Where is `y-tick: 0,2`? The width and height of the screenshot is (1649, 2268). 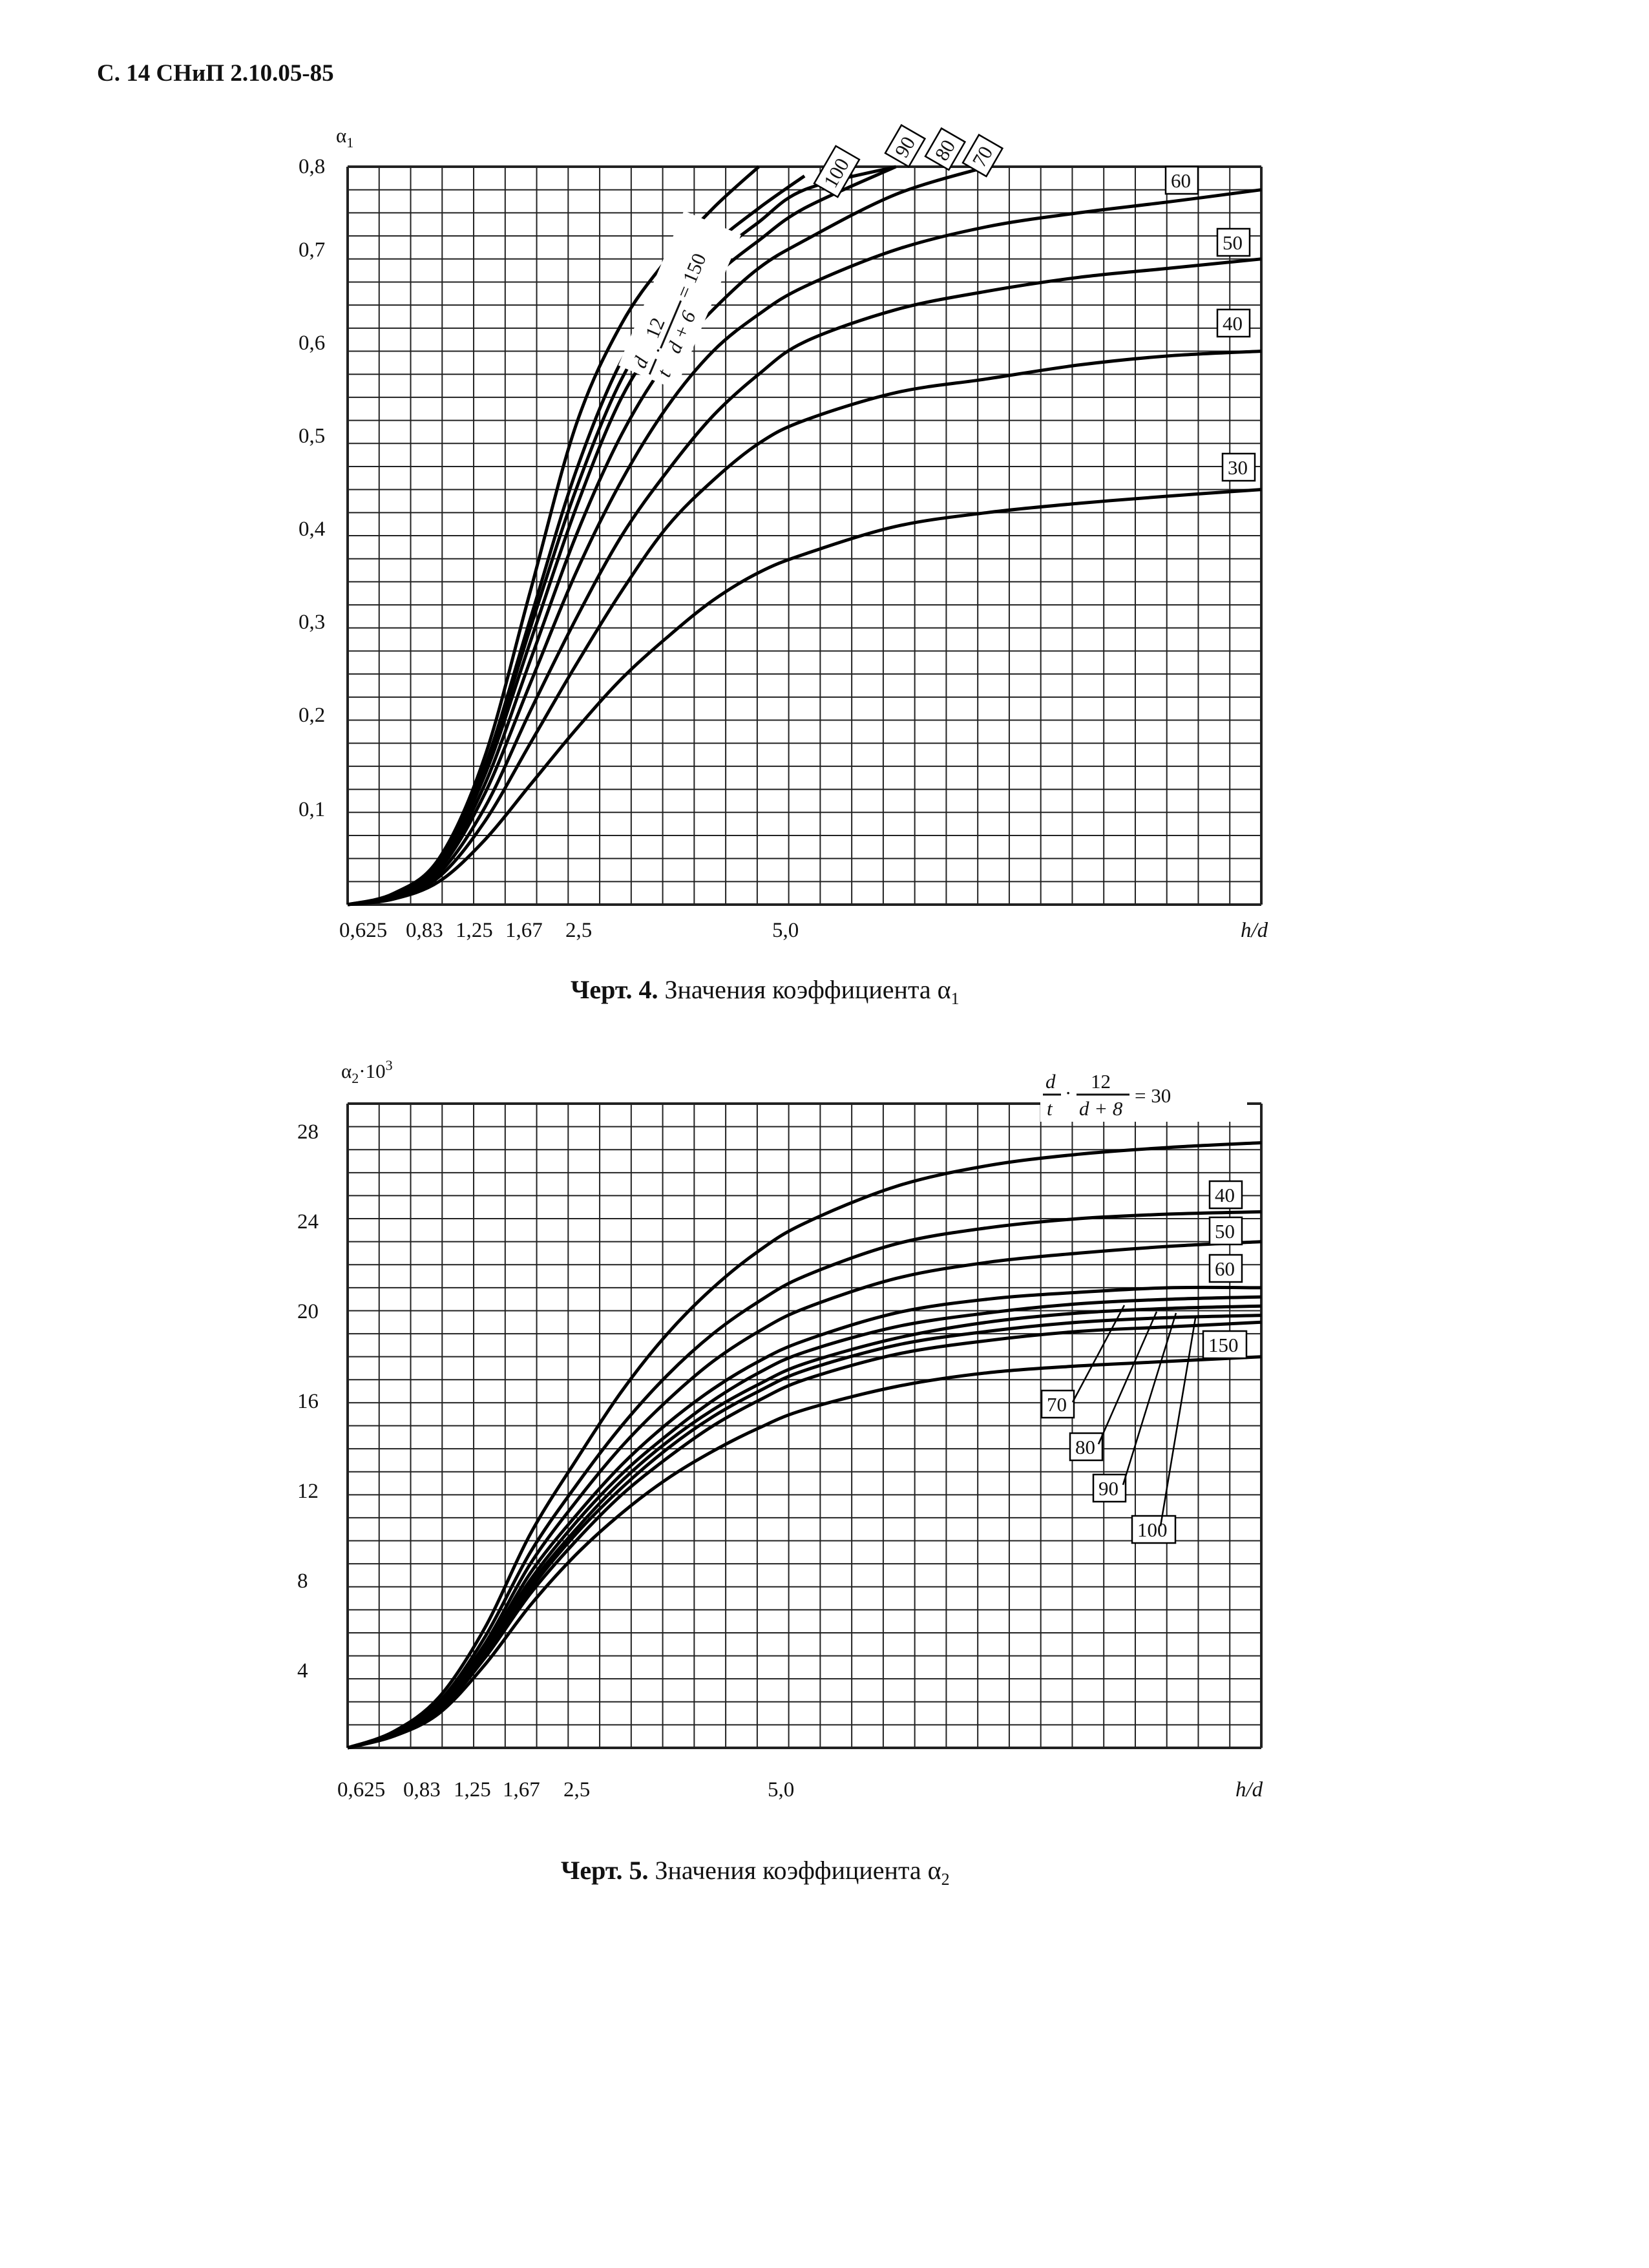
y-tick: 0,2 is located at coordinates (312, 716).